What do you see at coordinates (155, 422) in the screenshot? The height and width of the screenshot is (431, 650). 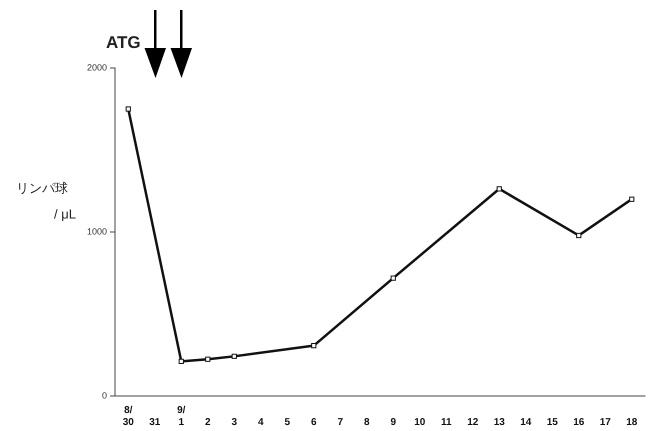 I see `x-tick-label: 31` at bounding box center [155, 422].